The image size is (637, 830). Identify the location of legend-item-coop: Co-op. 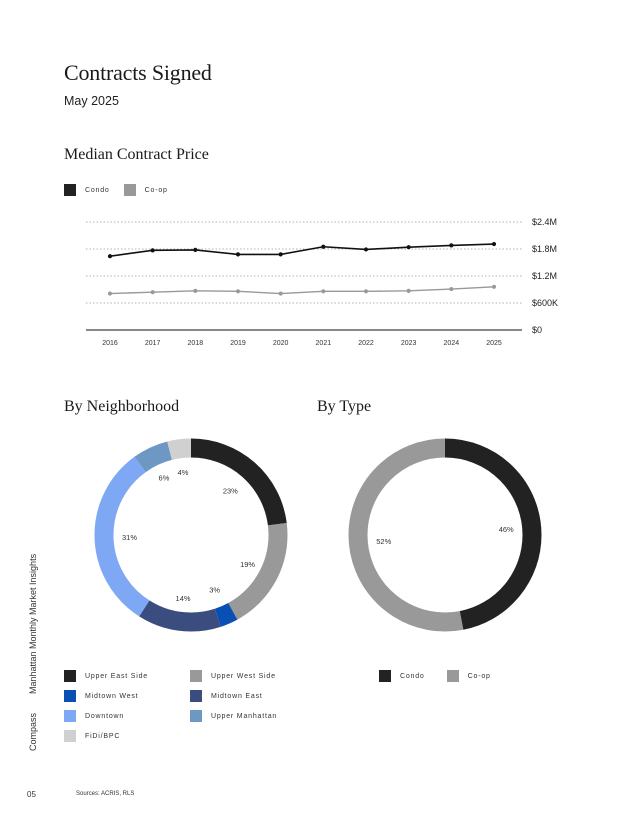
(145, 190).